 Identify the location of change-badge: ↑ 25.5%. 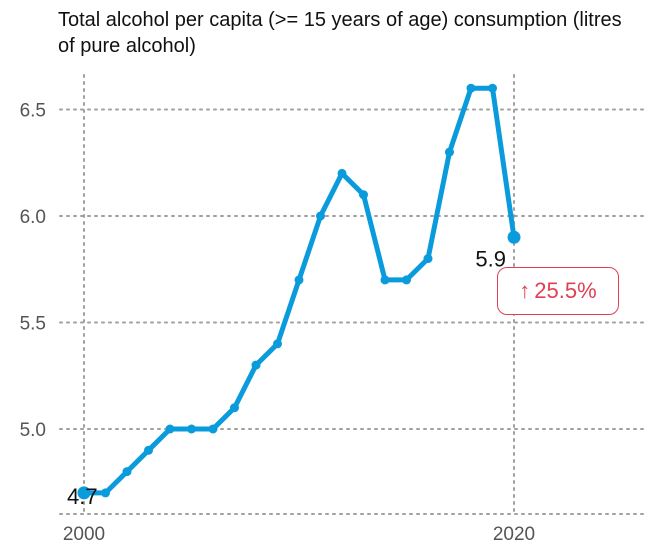
(558, 291).